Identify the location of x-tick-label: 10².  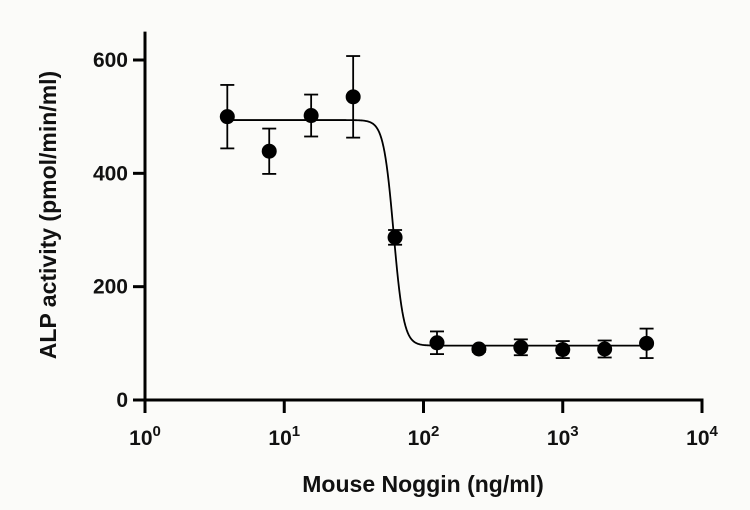
(424, 436).